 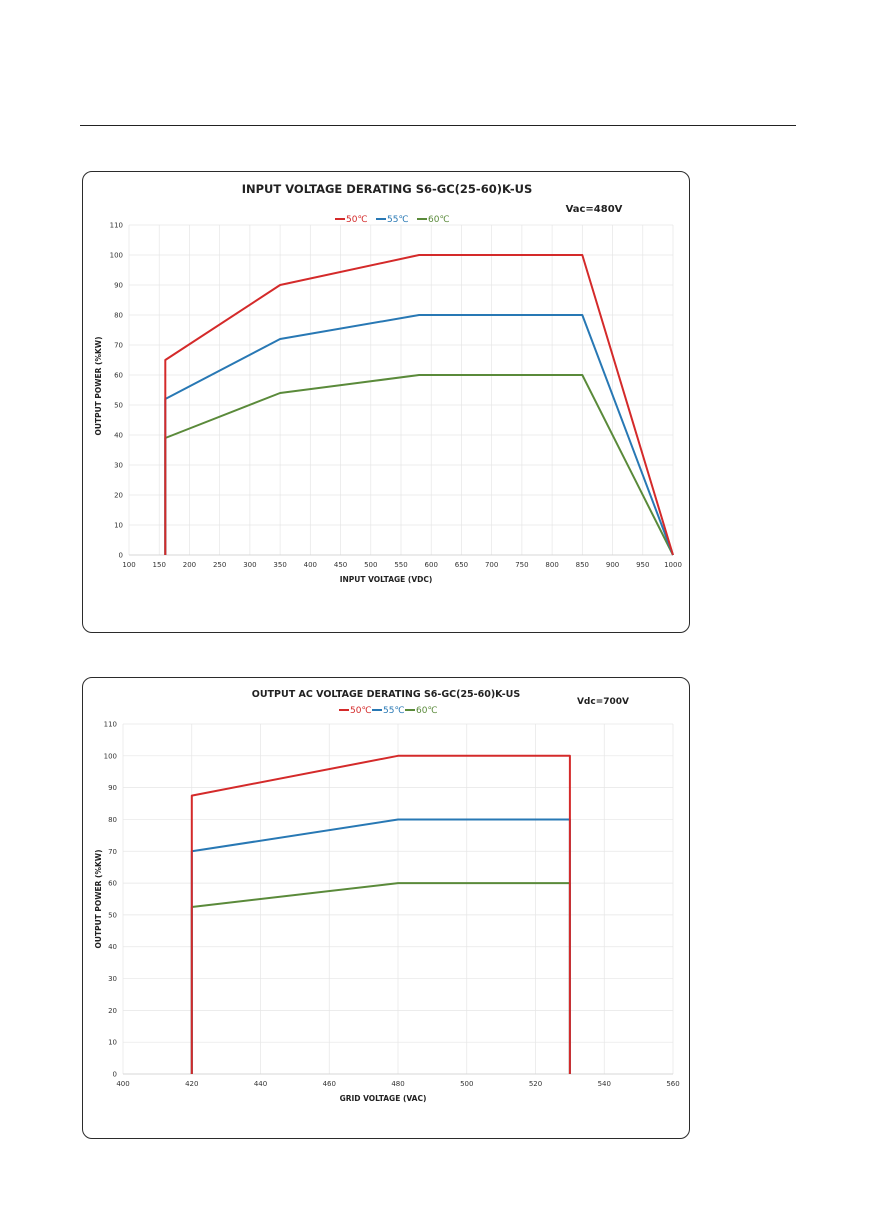 I want to click on x-tick-label: 200, so click(x=189, y=565).